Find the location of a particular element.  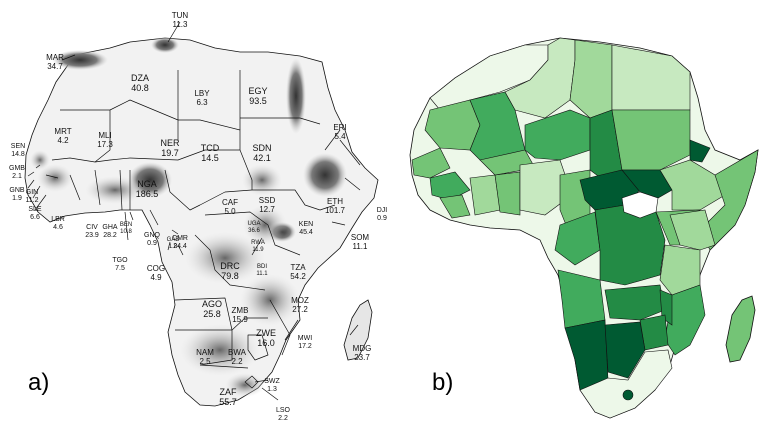

country-population: 1.9 is located at coordinates (17, 198).